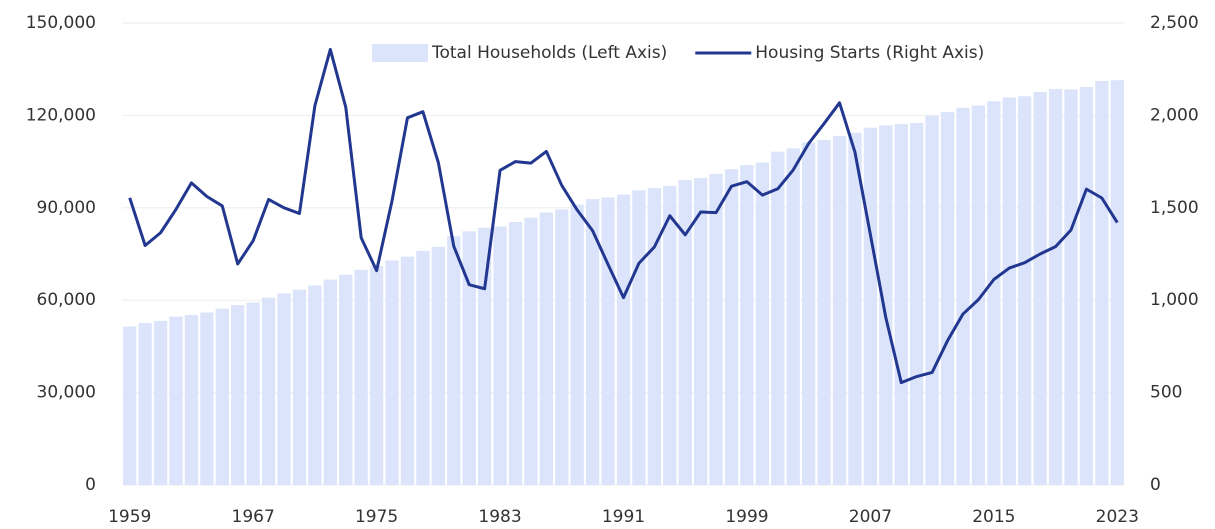 The width and height of the screenshot is (1215, 529). Describe the element at coordinates (1155, 485) in the screenshot. I see `y2-tick-label: 0` at that location.